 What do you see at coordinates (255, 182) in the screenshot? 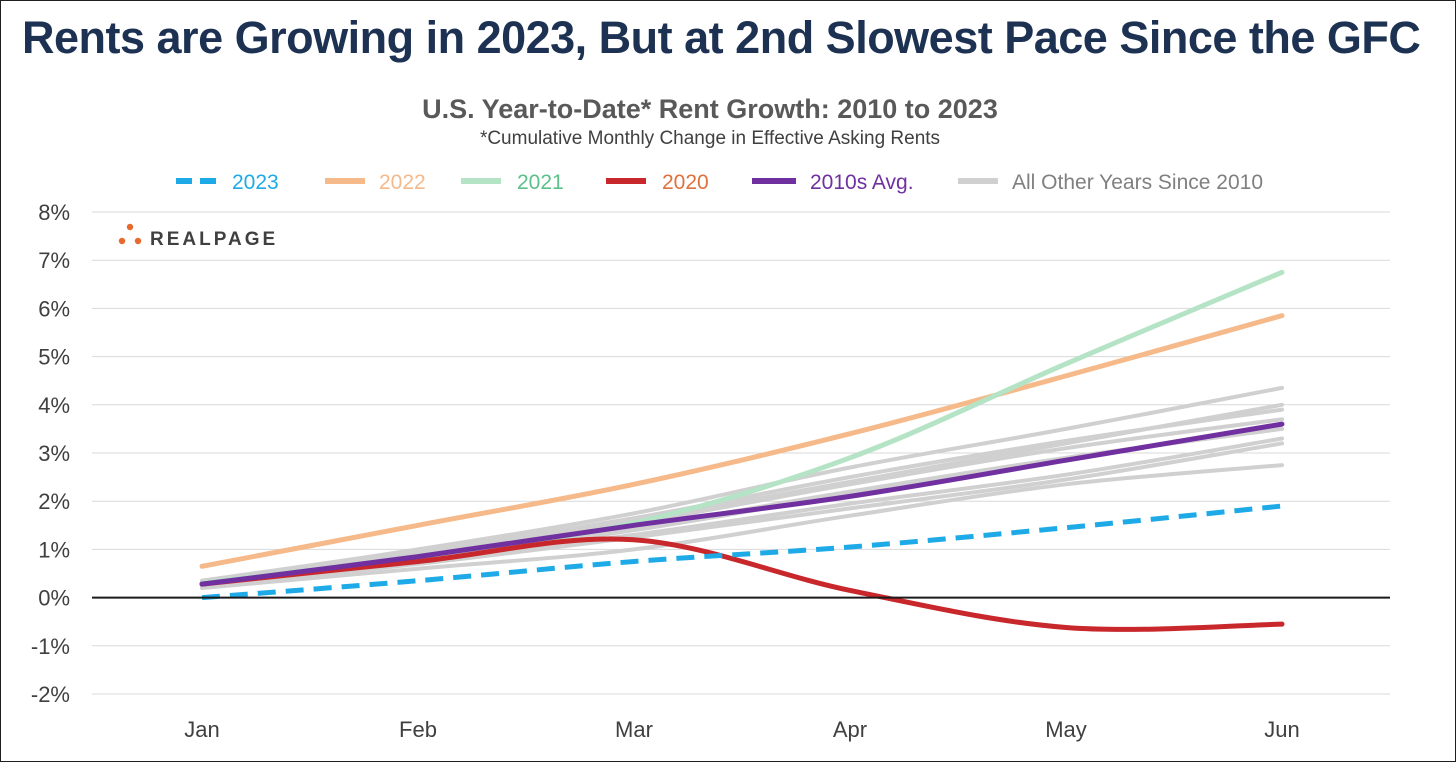
I see `legend-label: 2023` at bounding box center [255, 182].